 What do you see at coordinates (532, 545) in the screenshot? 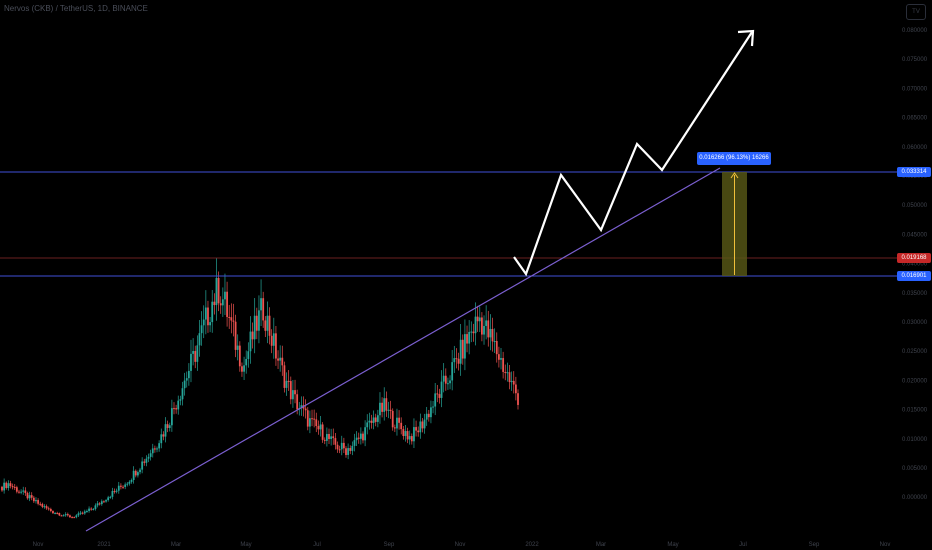
I see `x-tick-label: 2022` at bounding box center [532, 545].